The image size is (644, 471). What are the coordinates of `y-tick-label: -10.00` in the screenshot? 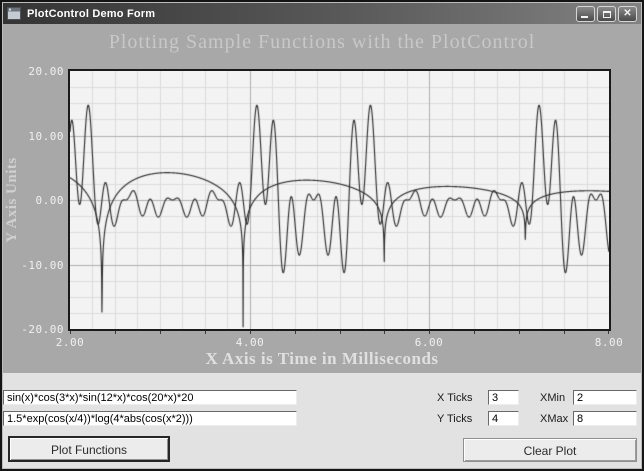 It's located at (42, 265).